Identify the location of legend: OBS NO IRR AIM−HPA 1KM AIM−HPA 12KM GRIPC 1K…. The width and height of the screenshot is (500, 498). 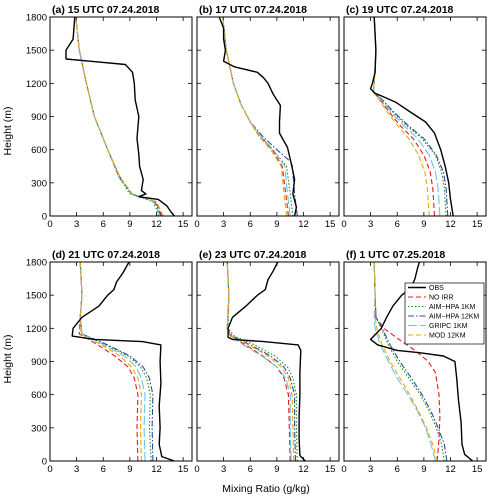
(444, 313).